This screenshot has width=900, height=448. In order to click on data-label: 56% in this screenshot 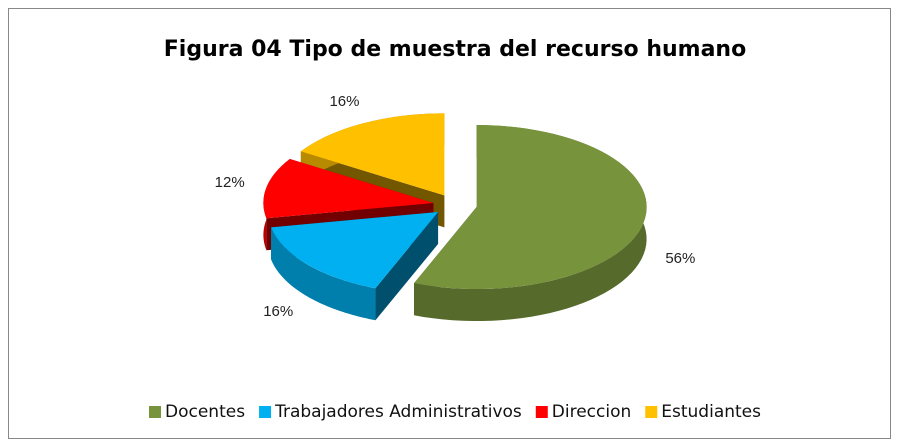, I will do `click(680, 258)`.